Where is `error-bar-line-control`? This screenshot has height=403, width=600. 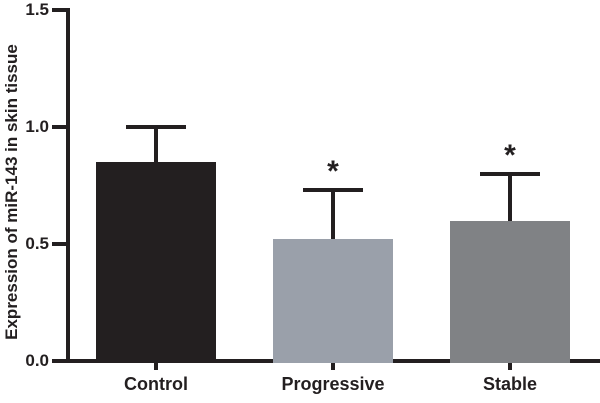 error-bar-line-control is located at coordinates (156, 145).